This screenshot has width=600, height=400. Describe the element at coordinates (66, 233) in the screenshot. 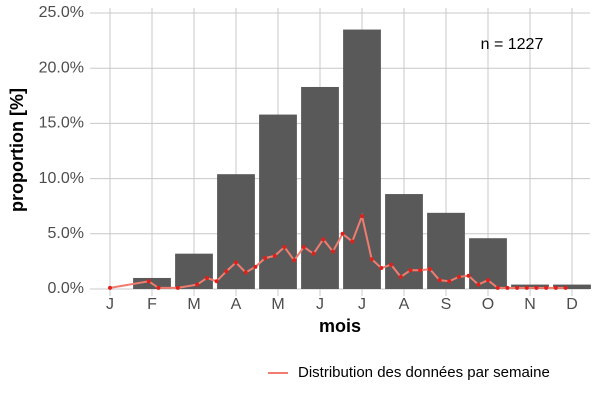

I see `y-tick-label: 5.0%` at that location.